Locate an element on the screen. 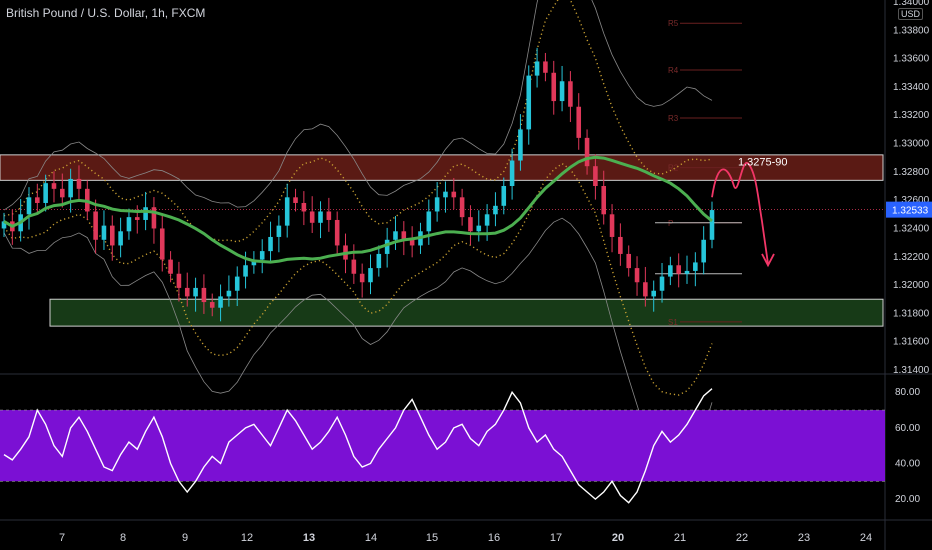 The width and height of the screenshot is (932, 550). time-tick-label: 12 is located at coordinates (247, 538).